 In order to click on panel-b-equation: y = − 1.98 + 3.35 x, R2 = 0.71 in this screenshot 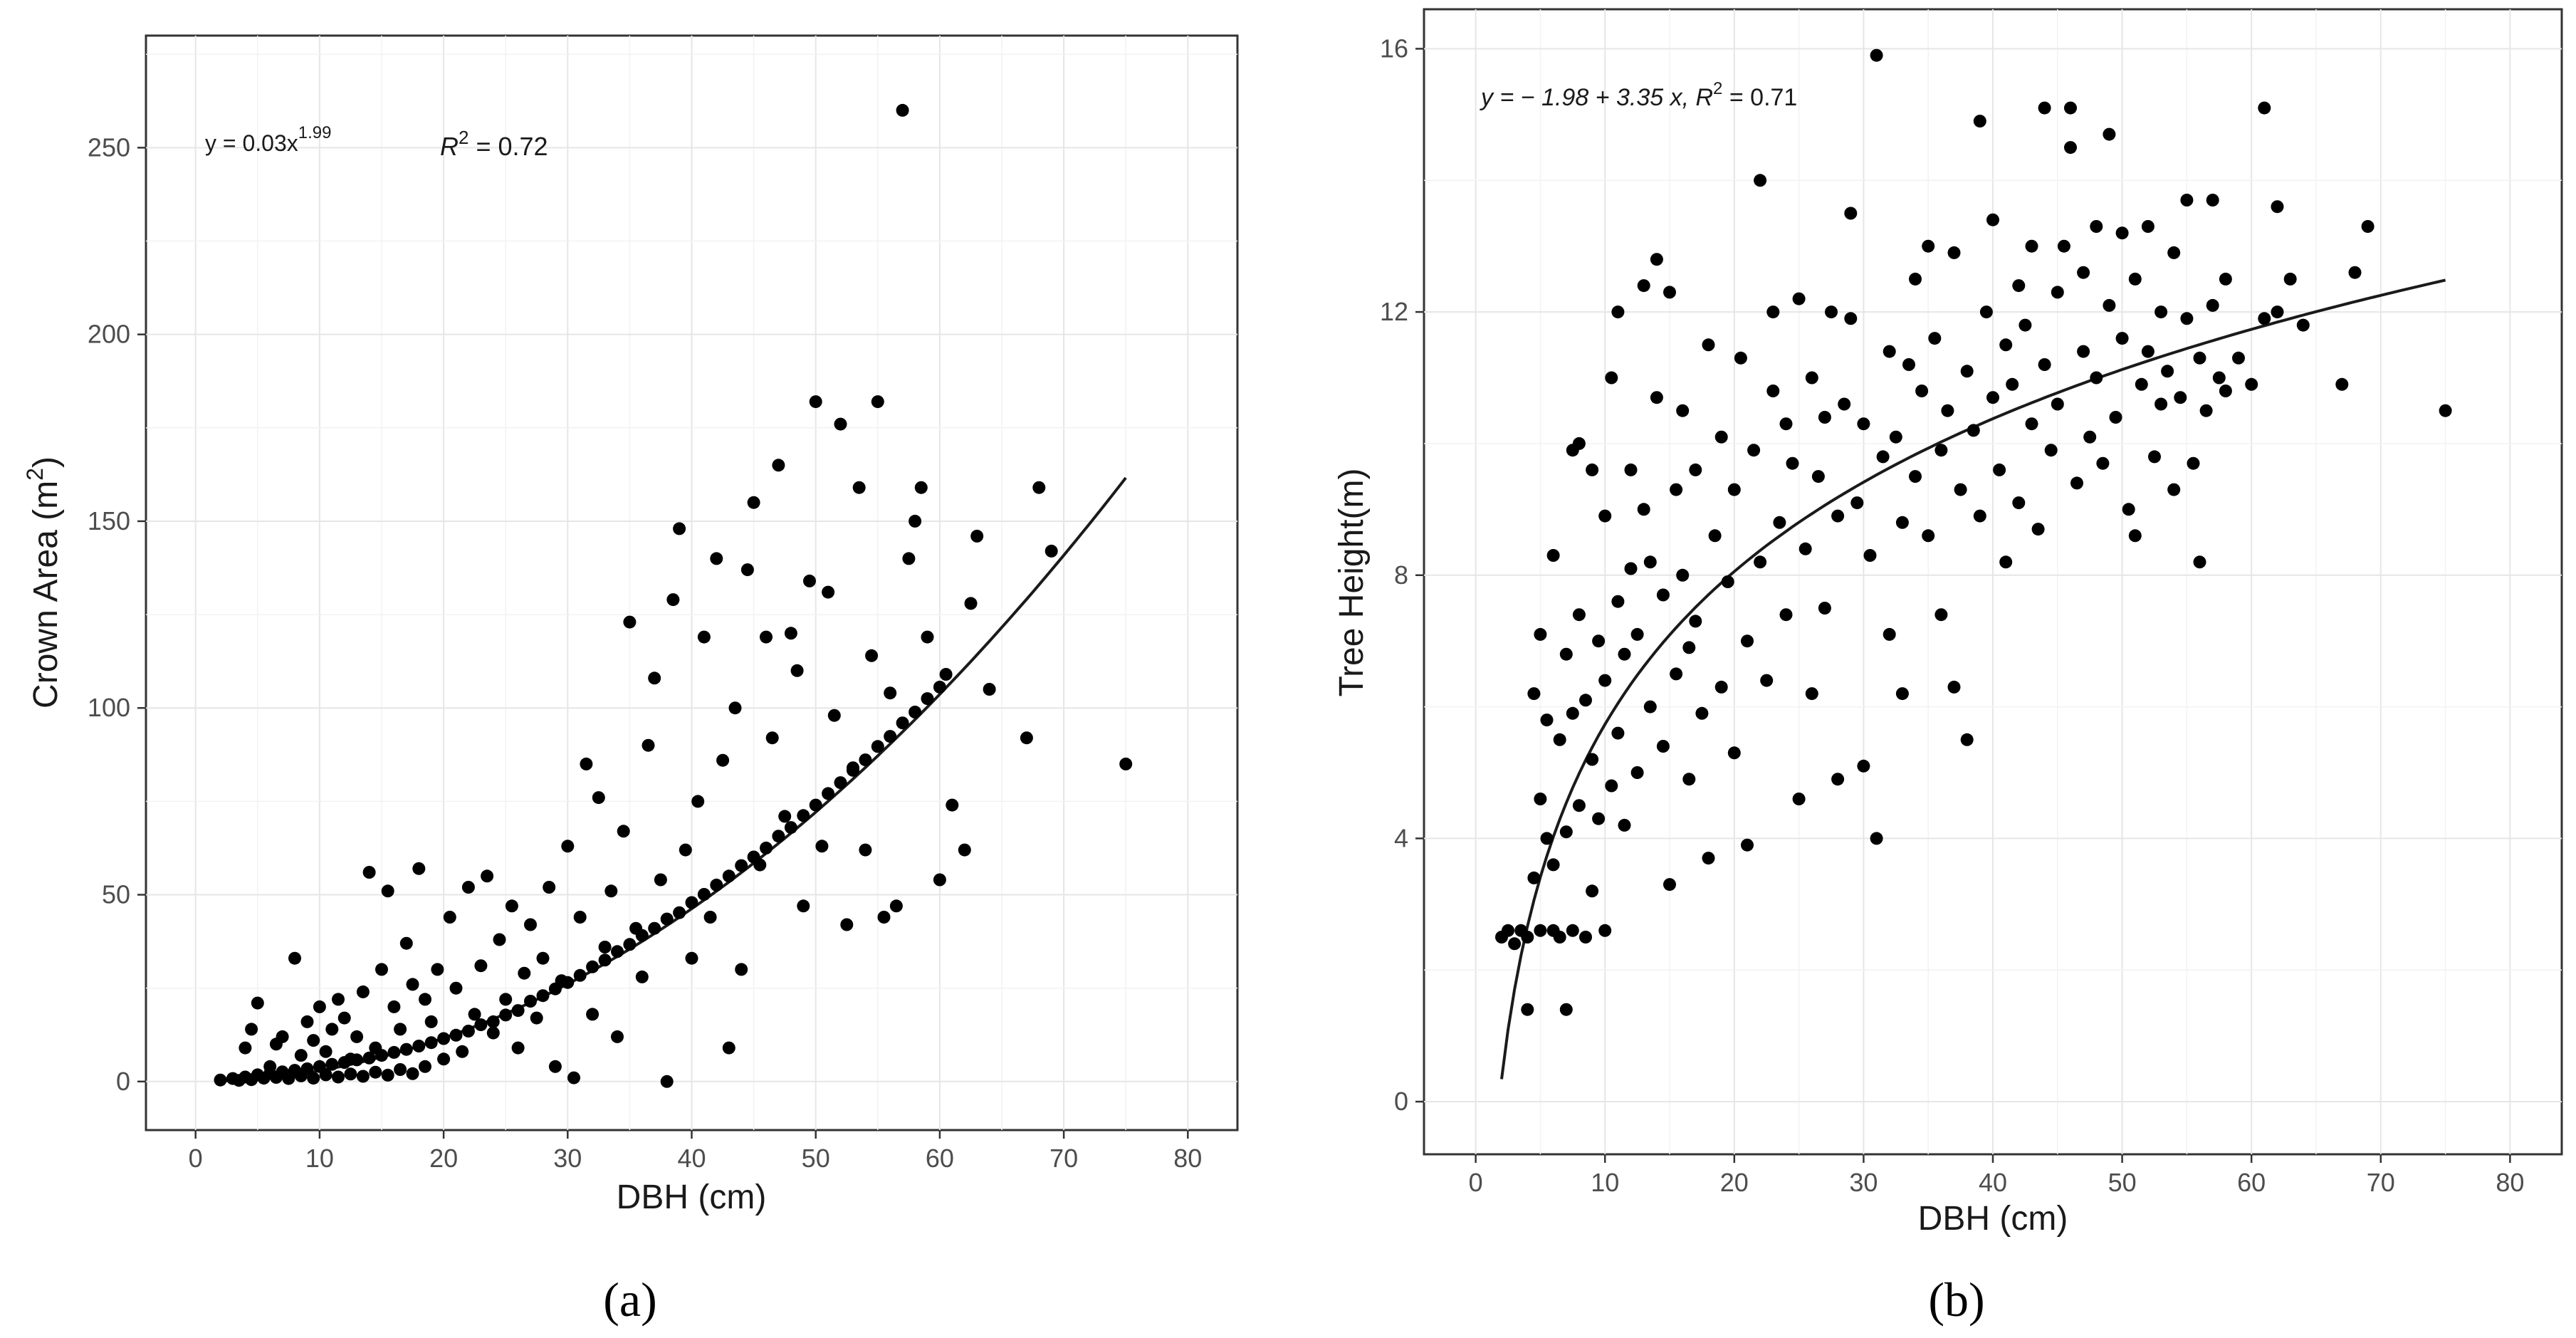, I will do `click(1638, 95)`.